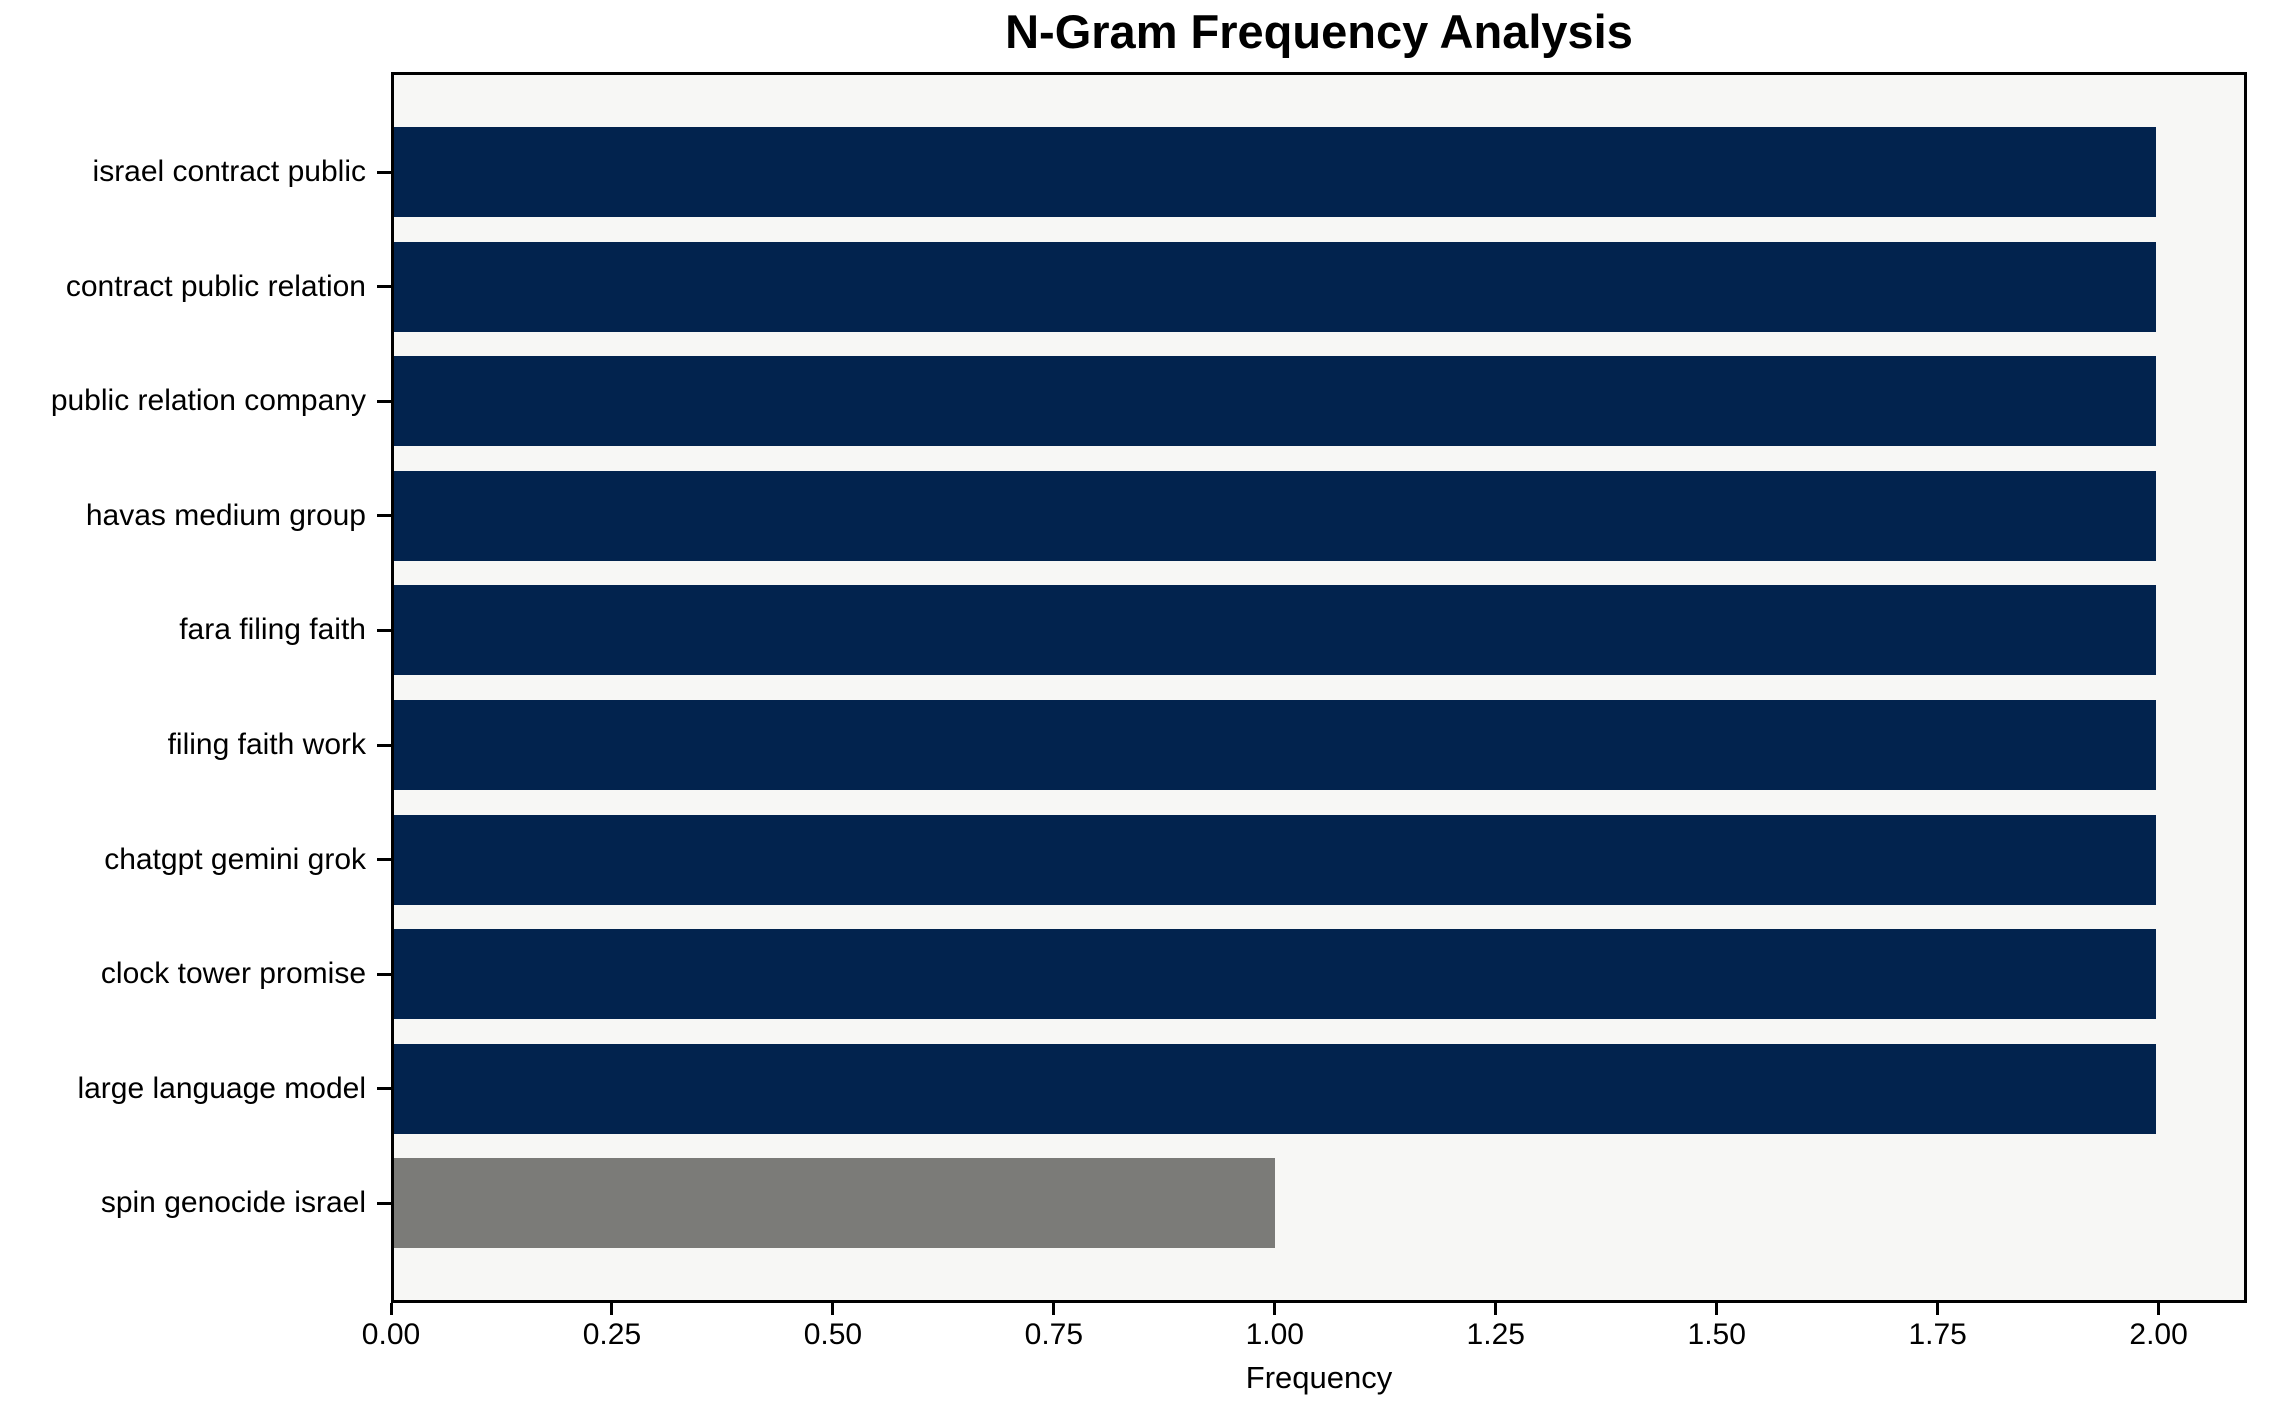 The image size is (2269, 1414). Describe the element at coordinates (1495, 1334) in the screenshot. I see `x-tick-label: 1.25` at that location.